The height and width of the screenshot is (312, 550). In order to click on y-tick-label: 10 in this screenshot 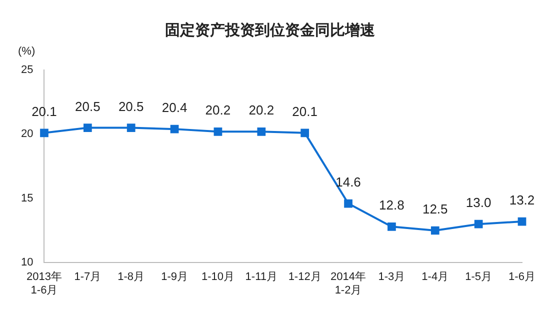, I will do `click(27, 262)`.